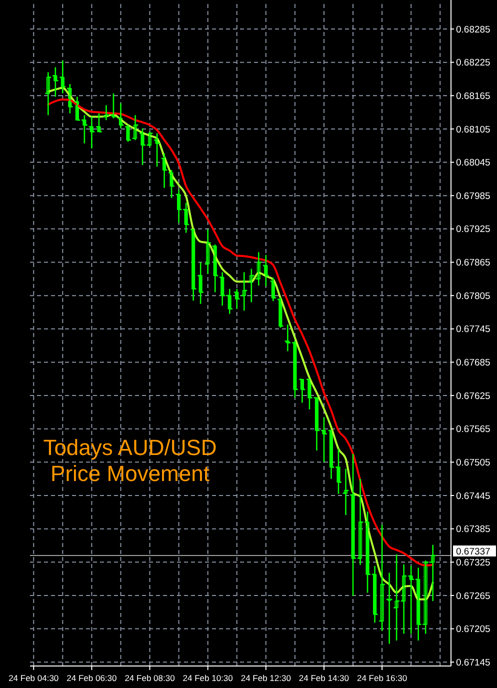  I want to click on y-tick-label: 0.67805, so click(473, 296).